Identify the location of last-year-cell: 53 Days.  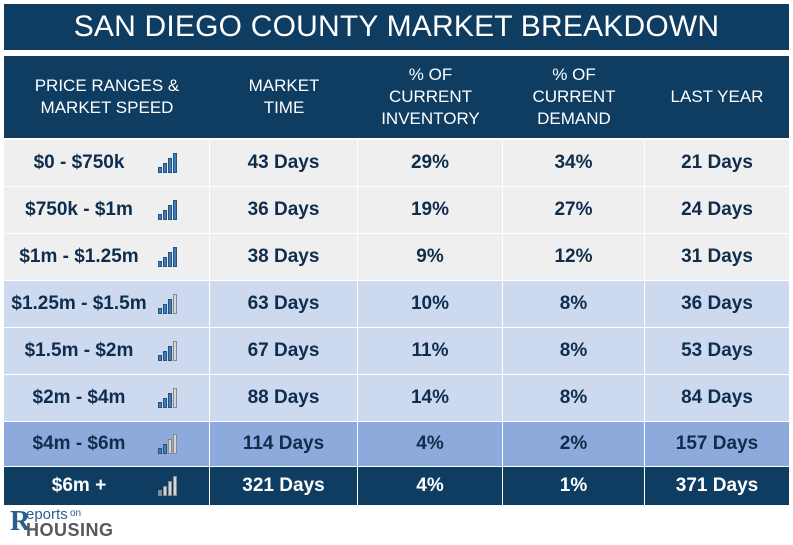
(717, 350).